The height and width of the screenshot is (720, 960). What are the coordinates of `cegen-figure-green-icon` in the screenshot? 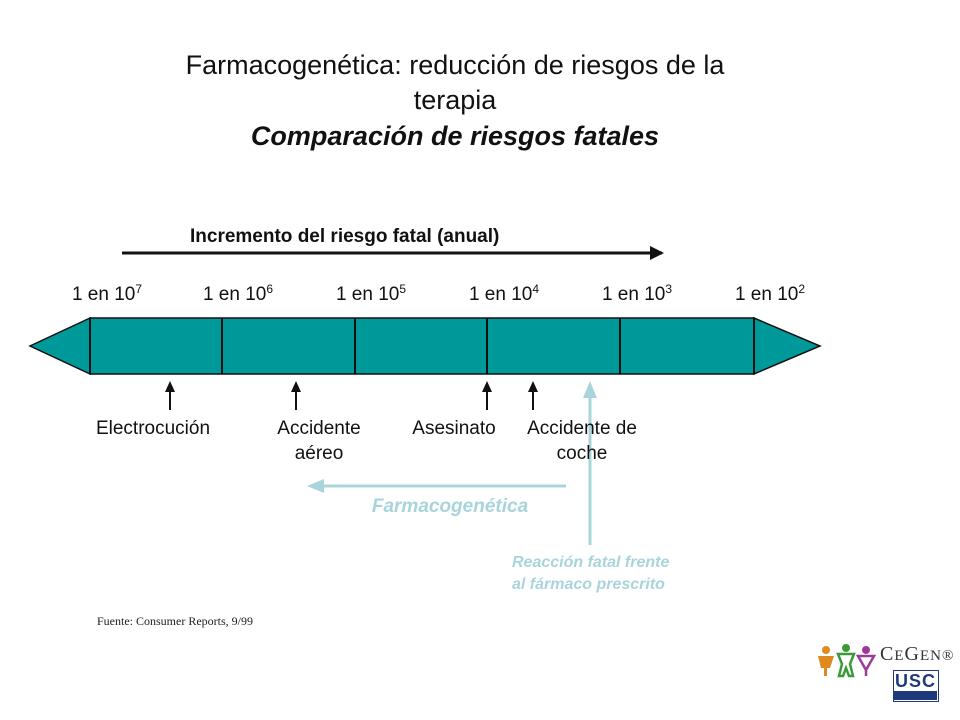 It's located at (846, 661).